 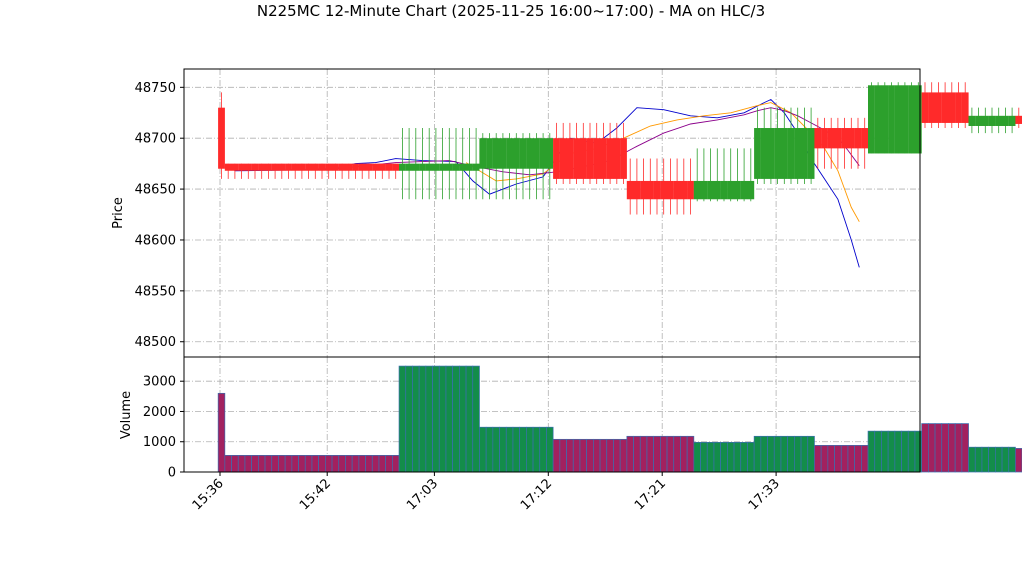 What do you see at coordinates (126, 415) in the screenshot?
I see `volume-axis-label: Volume` at bounding box center [126, 415].